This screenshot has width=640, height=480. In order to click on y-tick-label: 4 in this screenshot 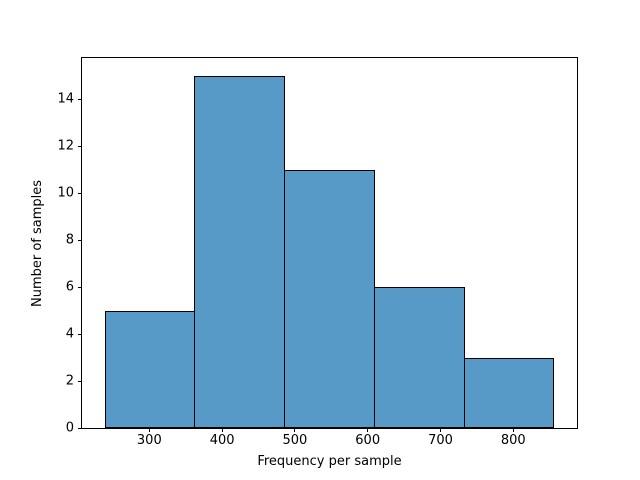, I will do `click(69, 334)`.